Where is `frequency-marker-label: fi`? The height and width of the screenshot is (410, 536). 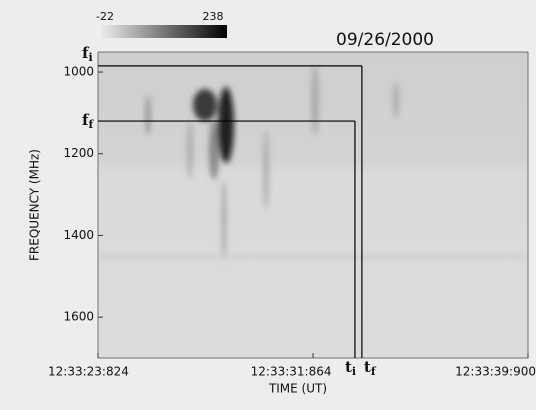 frequency-marker-label: fi is located at coordinates (87, 54).